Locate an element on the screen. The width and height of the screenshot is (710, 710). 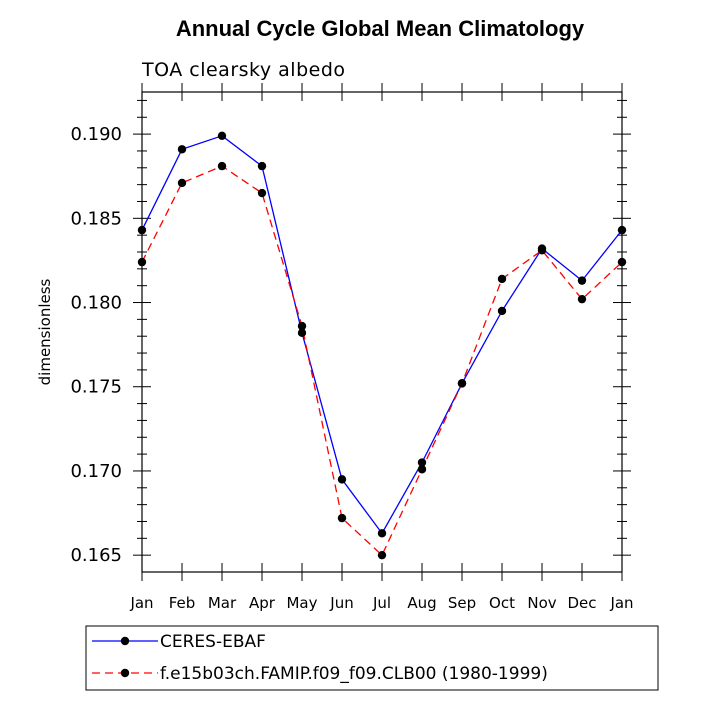
y-tick-label: 0.190 is located at coordinates (96, 134).